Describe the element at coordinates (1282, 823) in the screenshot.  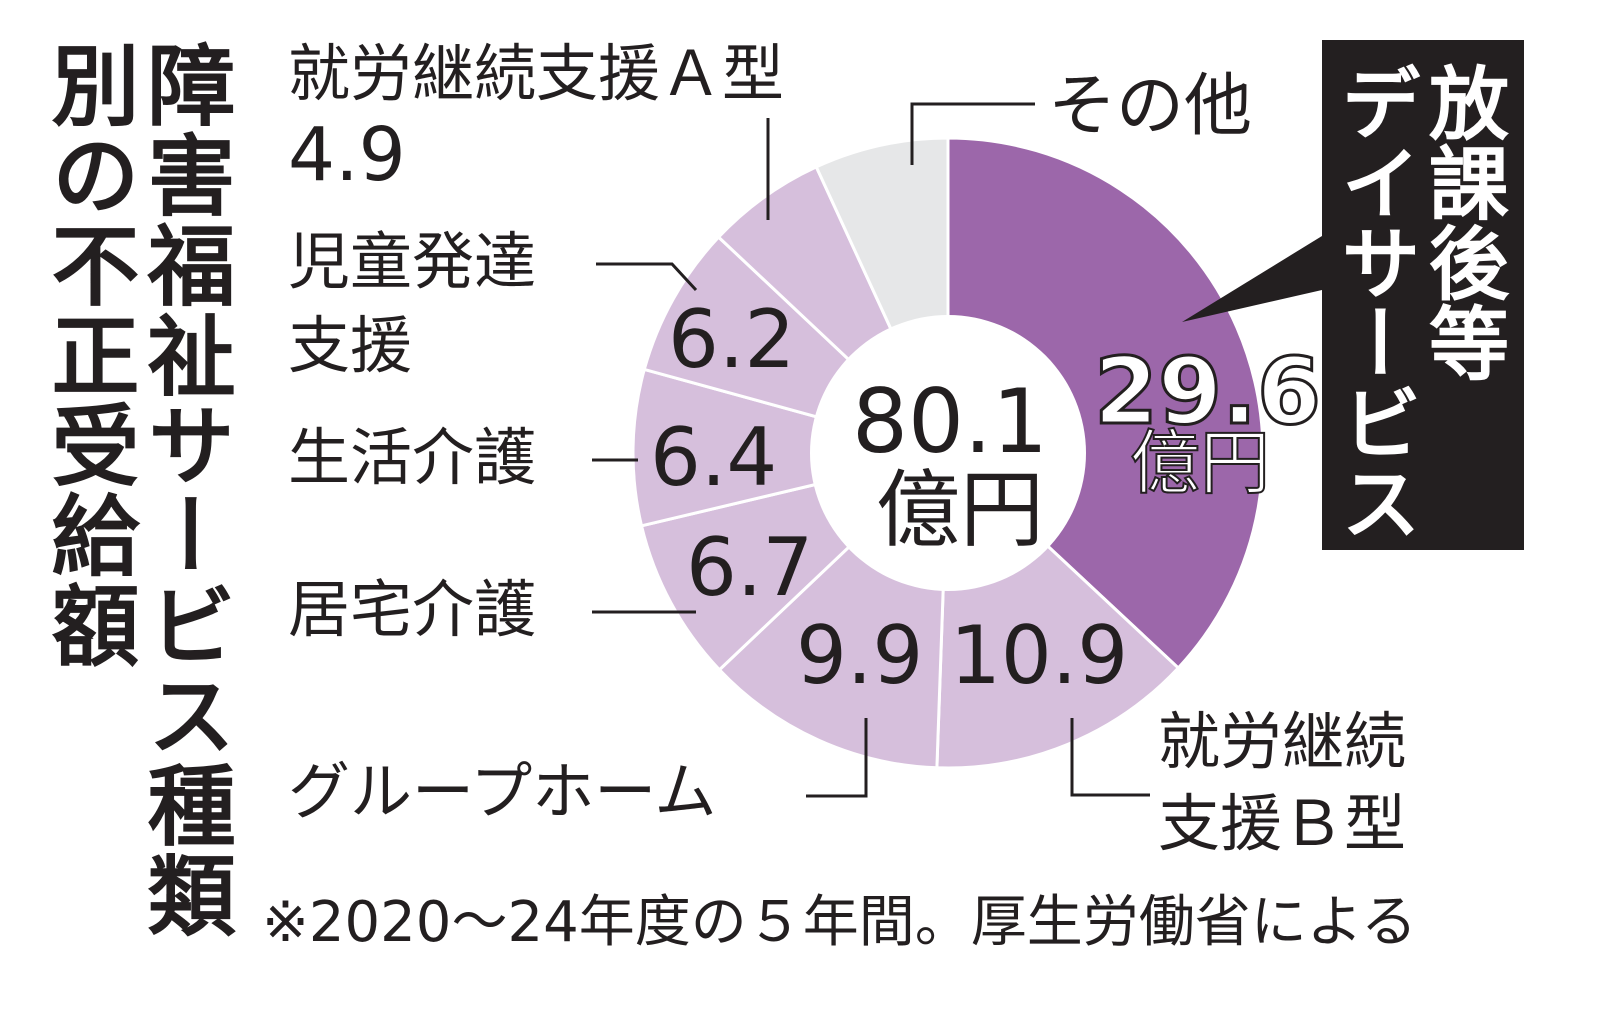
I see `label-b-type-name-line2: 支援Ｂ型` at that location.